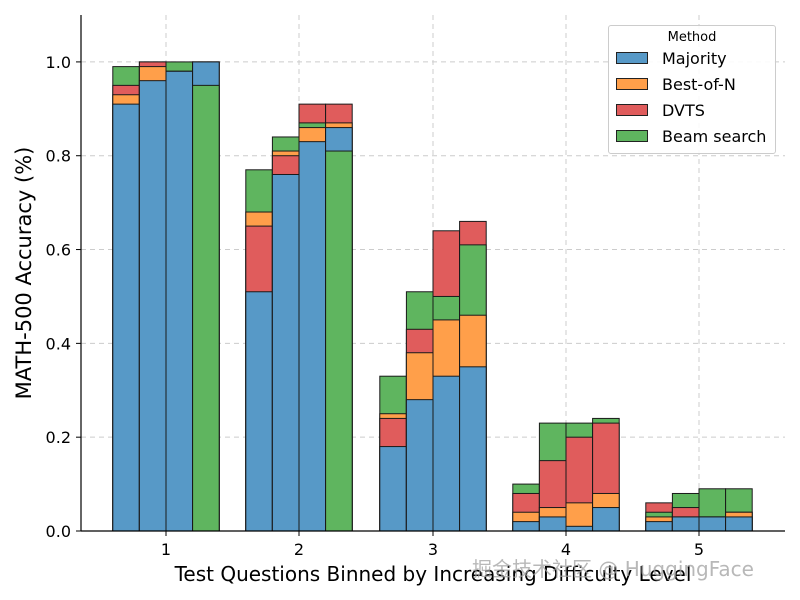 The width and height of the screenshot is (800, 600). I want to click on x-tick-label: 2, so click(299, 549).